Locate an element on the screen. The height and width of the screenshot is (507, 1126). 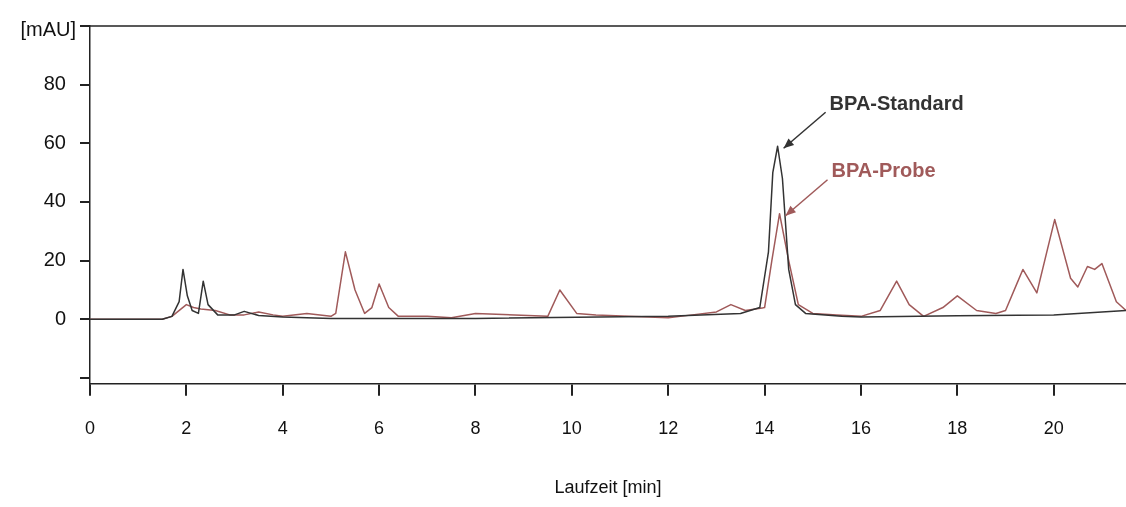
x-tick-label: 2 is located at coordinates (186, 427).